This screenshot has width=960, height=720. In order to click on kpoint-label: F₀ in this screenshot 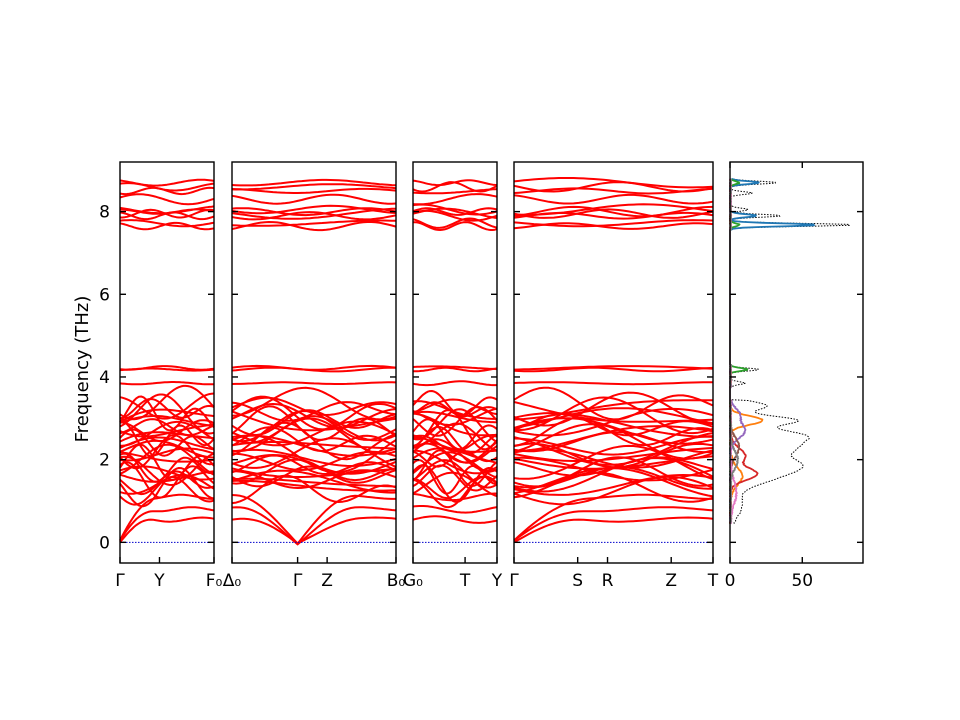, I will do `click(214, 581)`.